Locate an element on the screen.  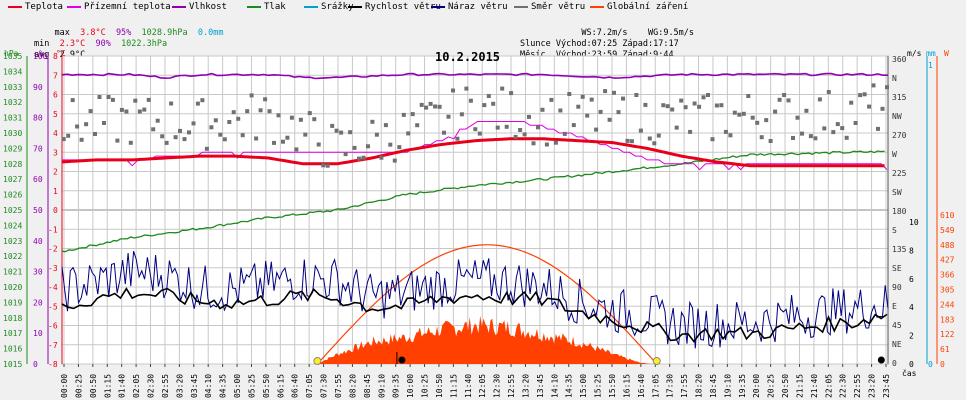
tick-celsius: 3 is located at coordinates (55, 152).